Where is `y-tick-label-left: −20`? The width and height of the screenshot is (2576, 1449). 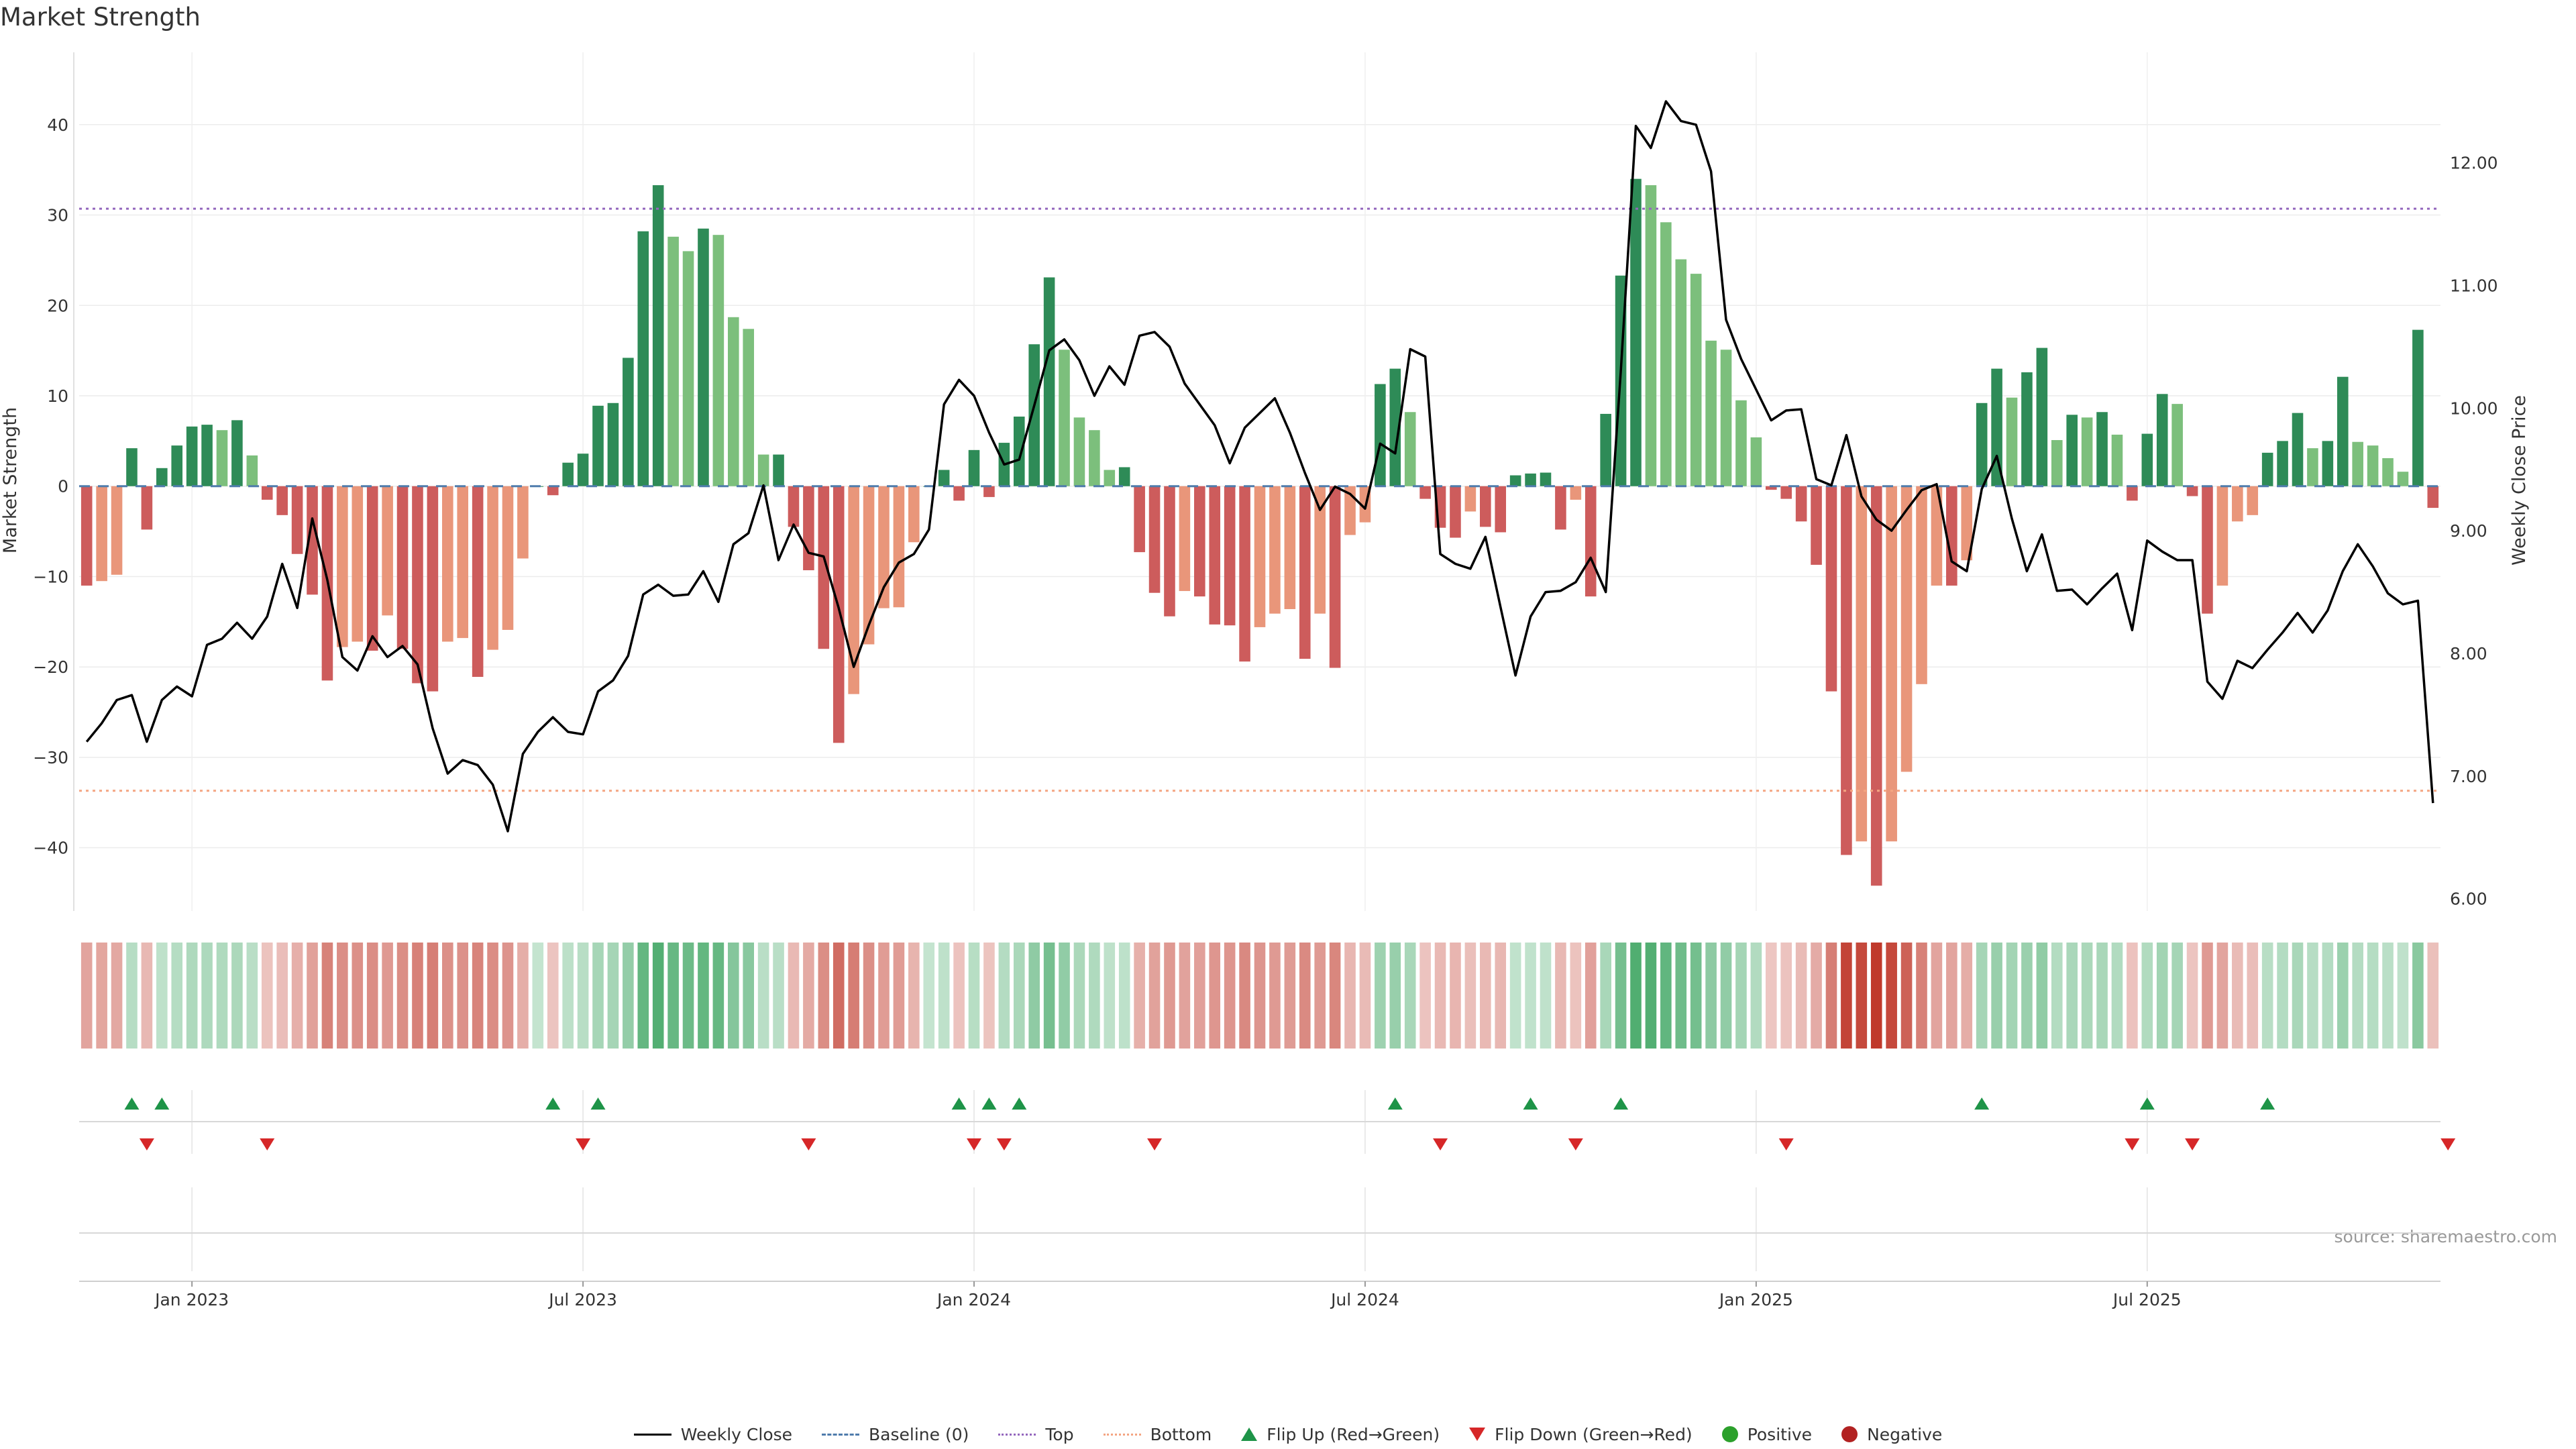 y-tick-label-left: −20 is located at coordinates (50, 667).